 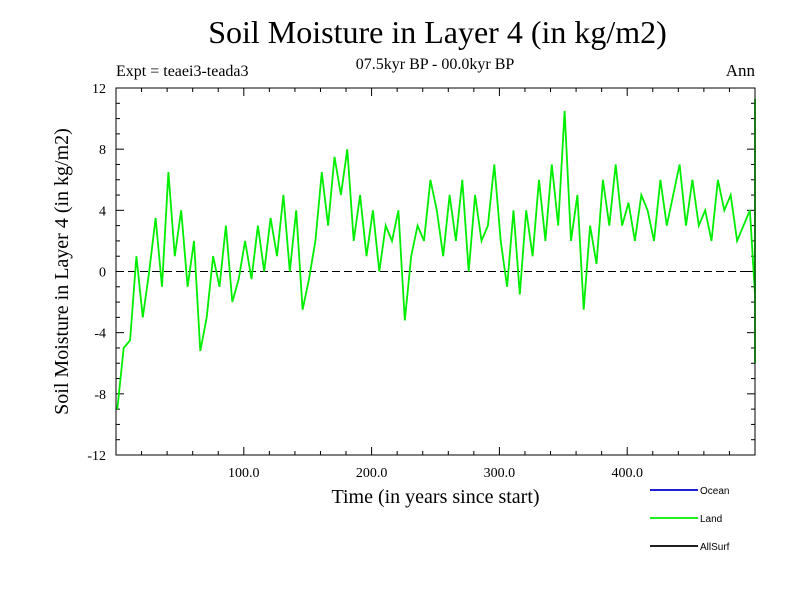 I want to click on x-axis-label: Time (in years since start), so click(x=435, y=497).